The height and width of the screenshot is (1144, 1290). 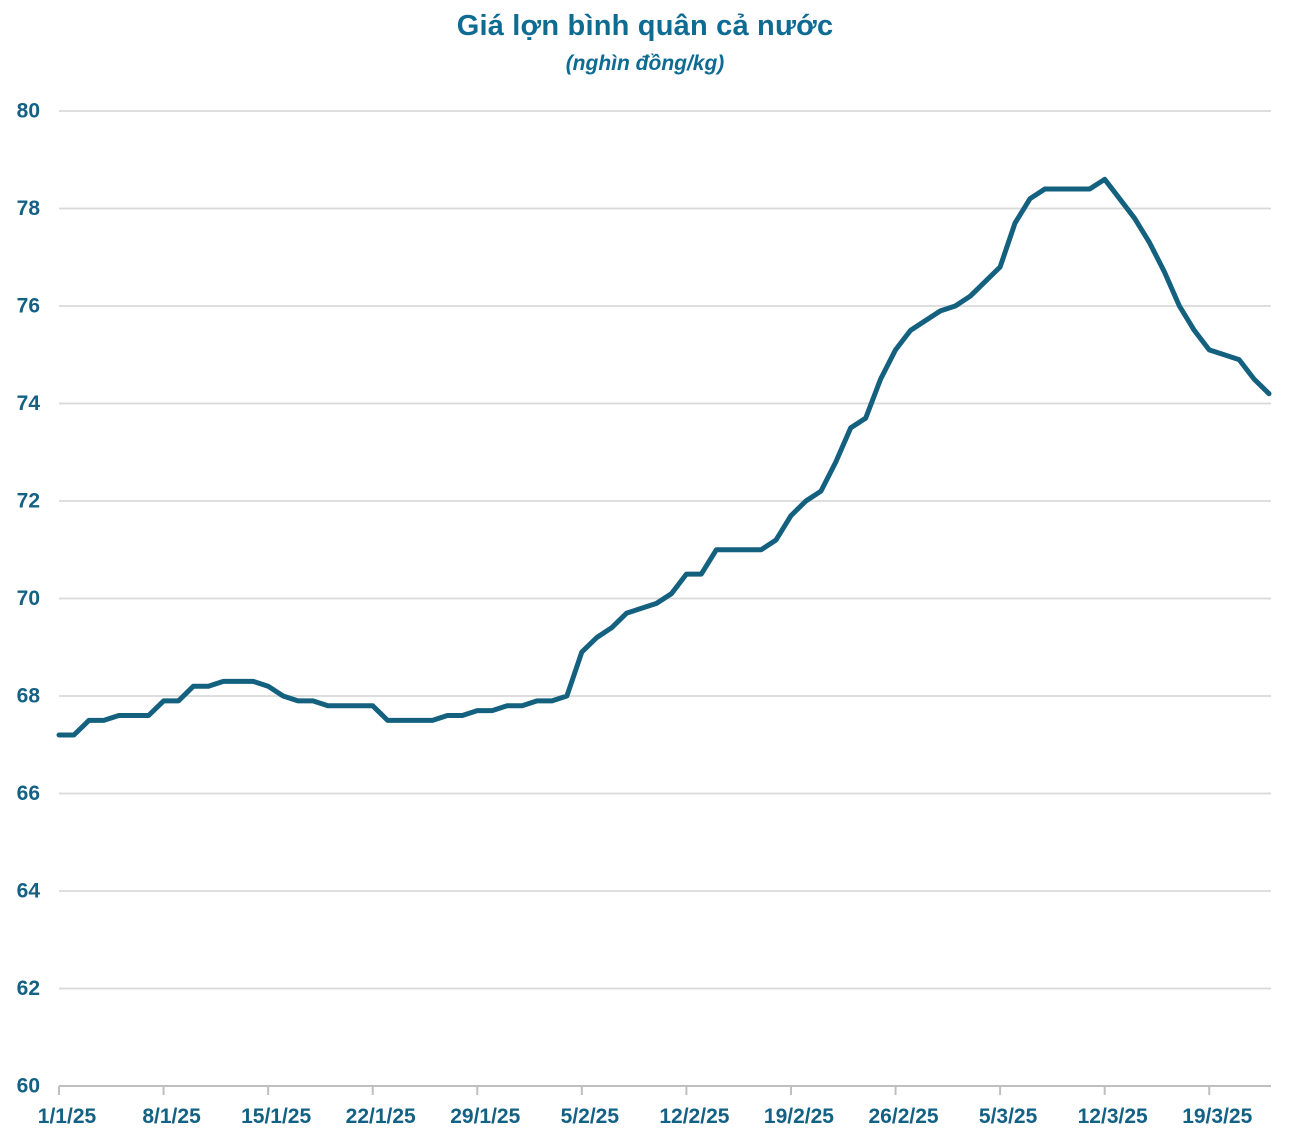 What do you see at coordinates (645, 63) in the screenshot?
I see `chart-subtitle: (nghìn đồng/kg)` at bounding box center [645, 63].